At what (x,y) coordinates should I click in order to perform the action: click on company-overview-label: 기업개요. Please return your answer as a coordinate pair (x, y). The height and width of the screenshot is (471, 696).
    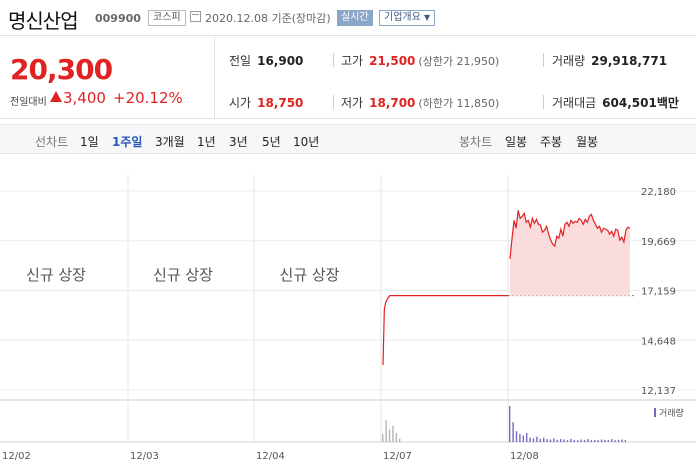
    Looking at the image, I should click on (402, 17).